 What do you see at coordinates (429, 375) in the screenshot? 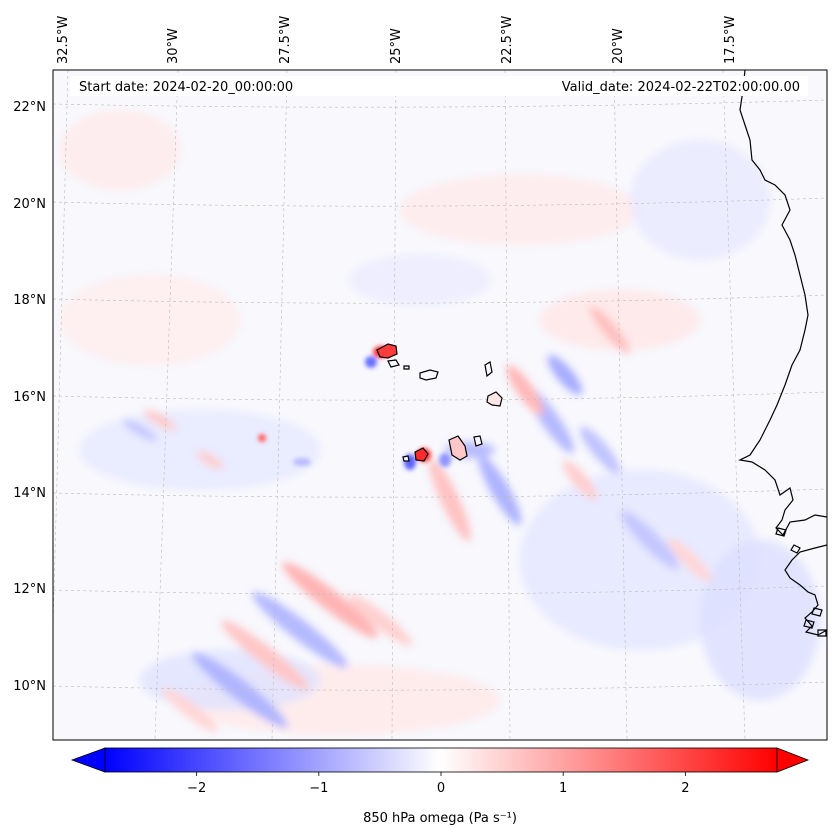
I see `island-sao-nicolau` at bounding box center [429, 375].